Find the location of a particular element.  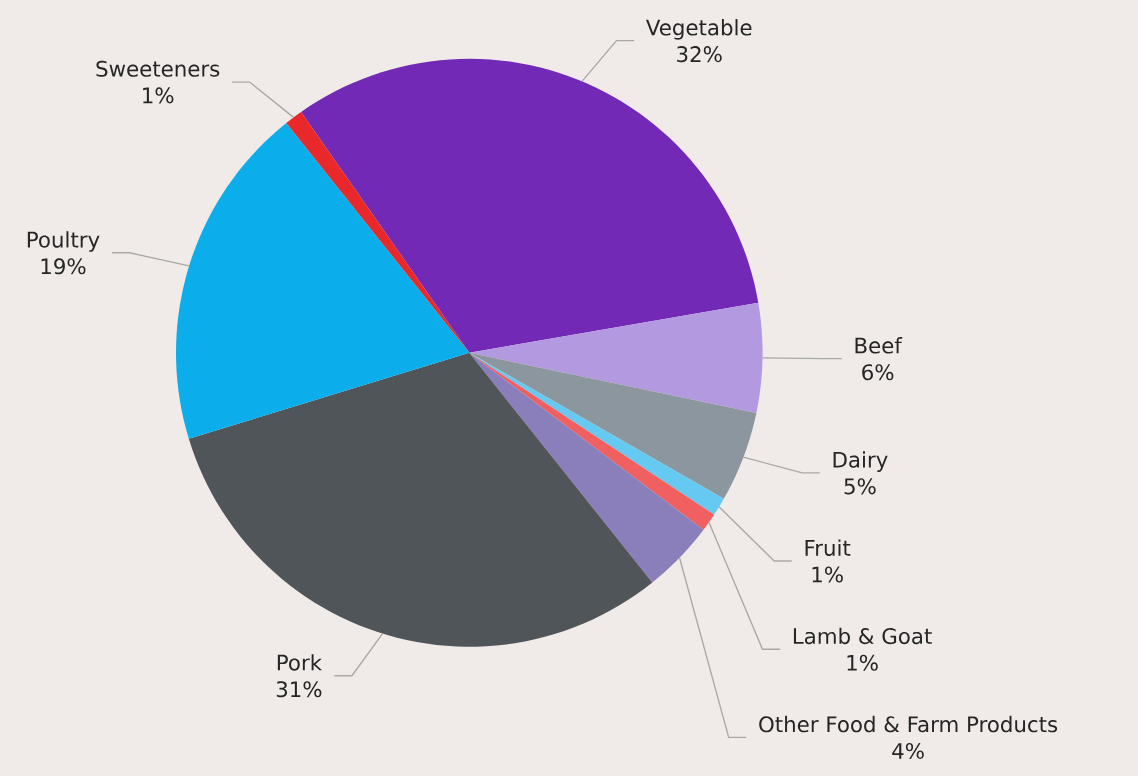

data-label: 19% is located at coordinates (63, 266).